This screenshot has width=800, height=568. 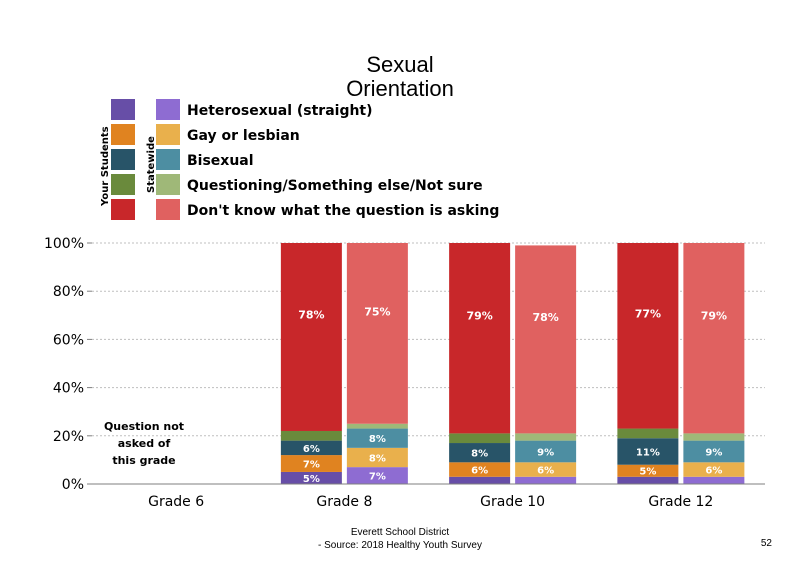 I want to click on legend-label-3: Questioning/Something else/Not sure, so click(x=335, y=186).